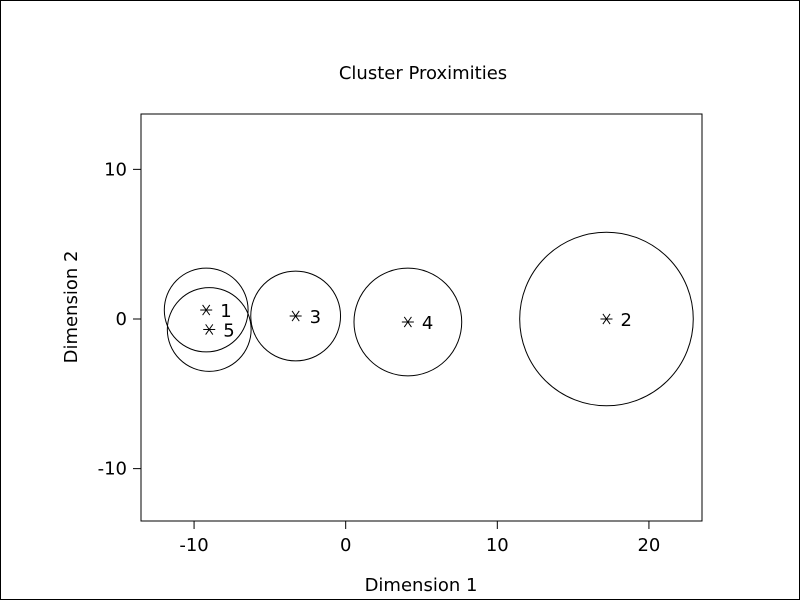  I want to click on cluster-label: 1, so click(225, 311).